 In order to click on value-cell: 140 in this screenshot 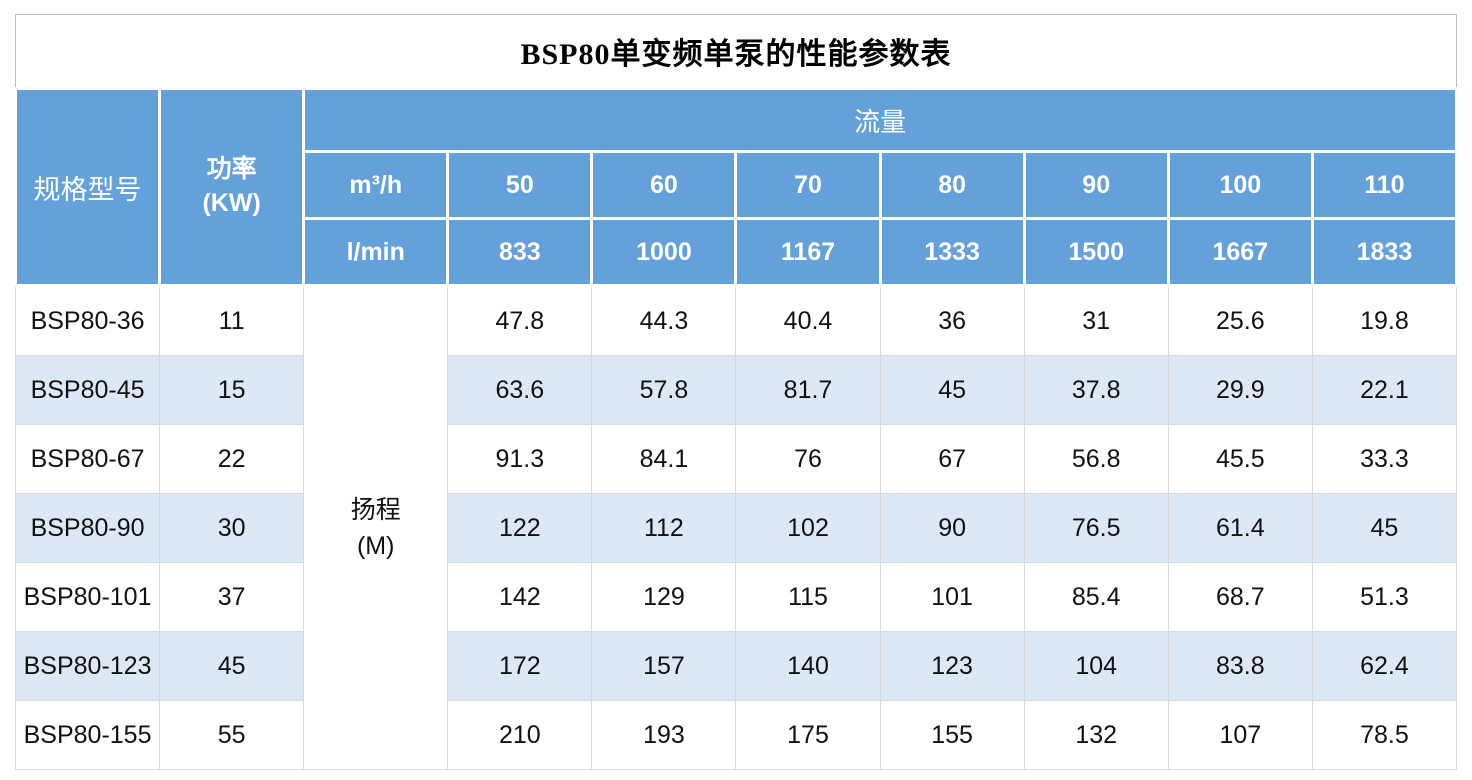, I will do `click(808, 666)`.